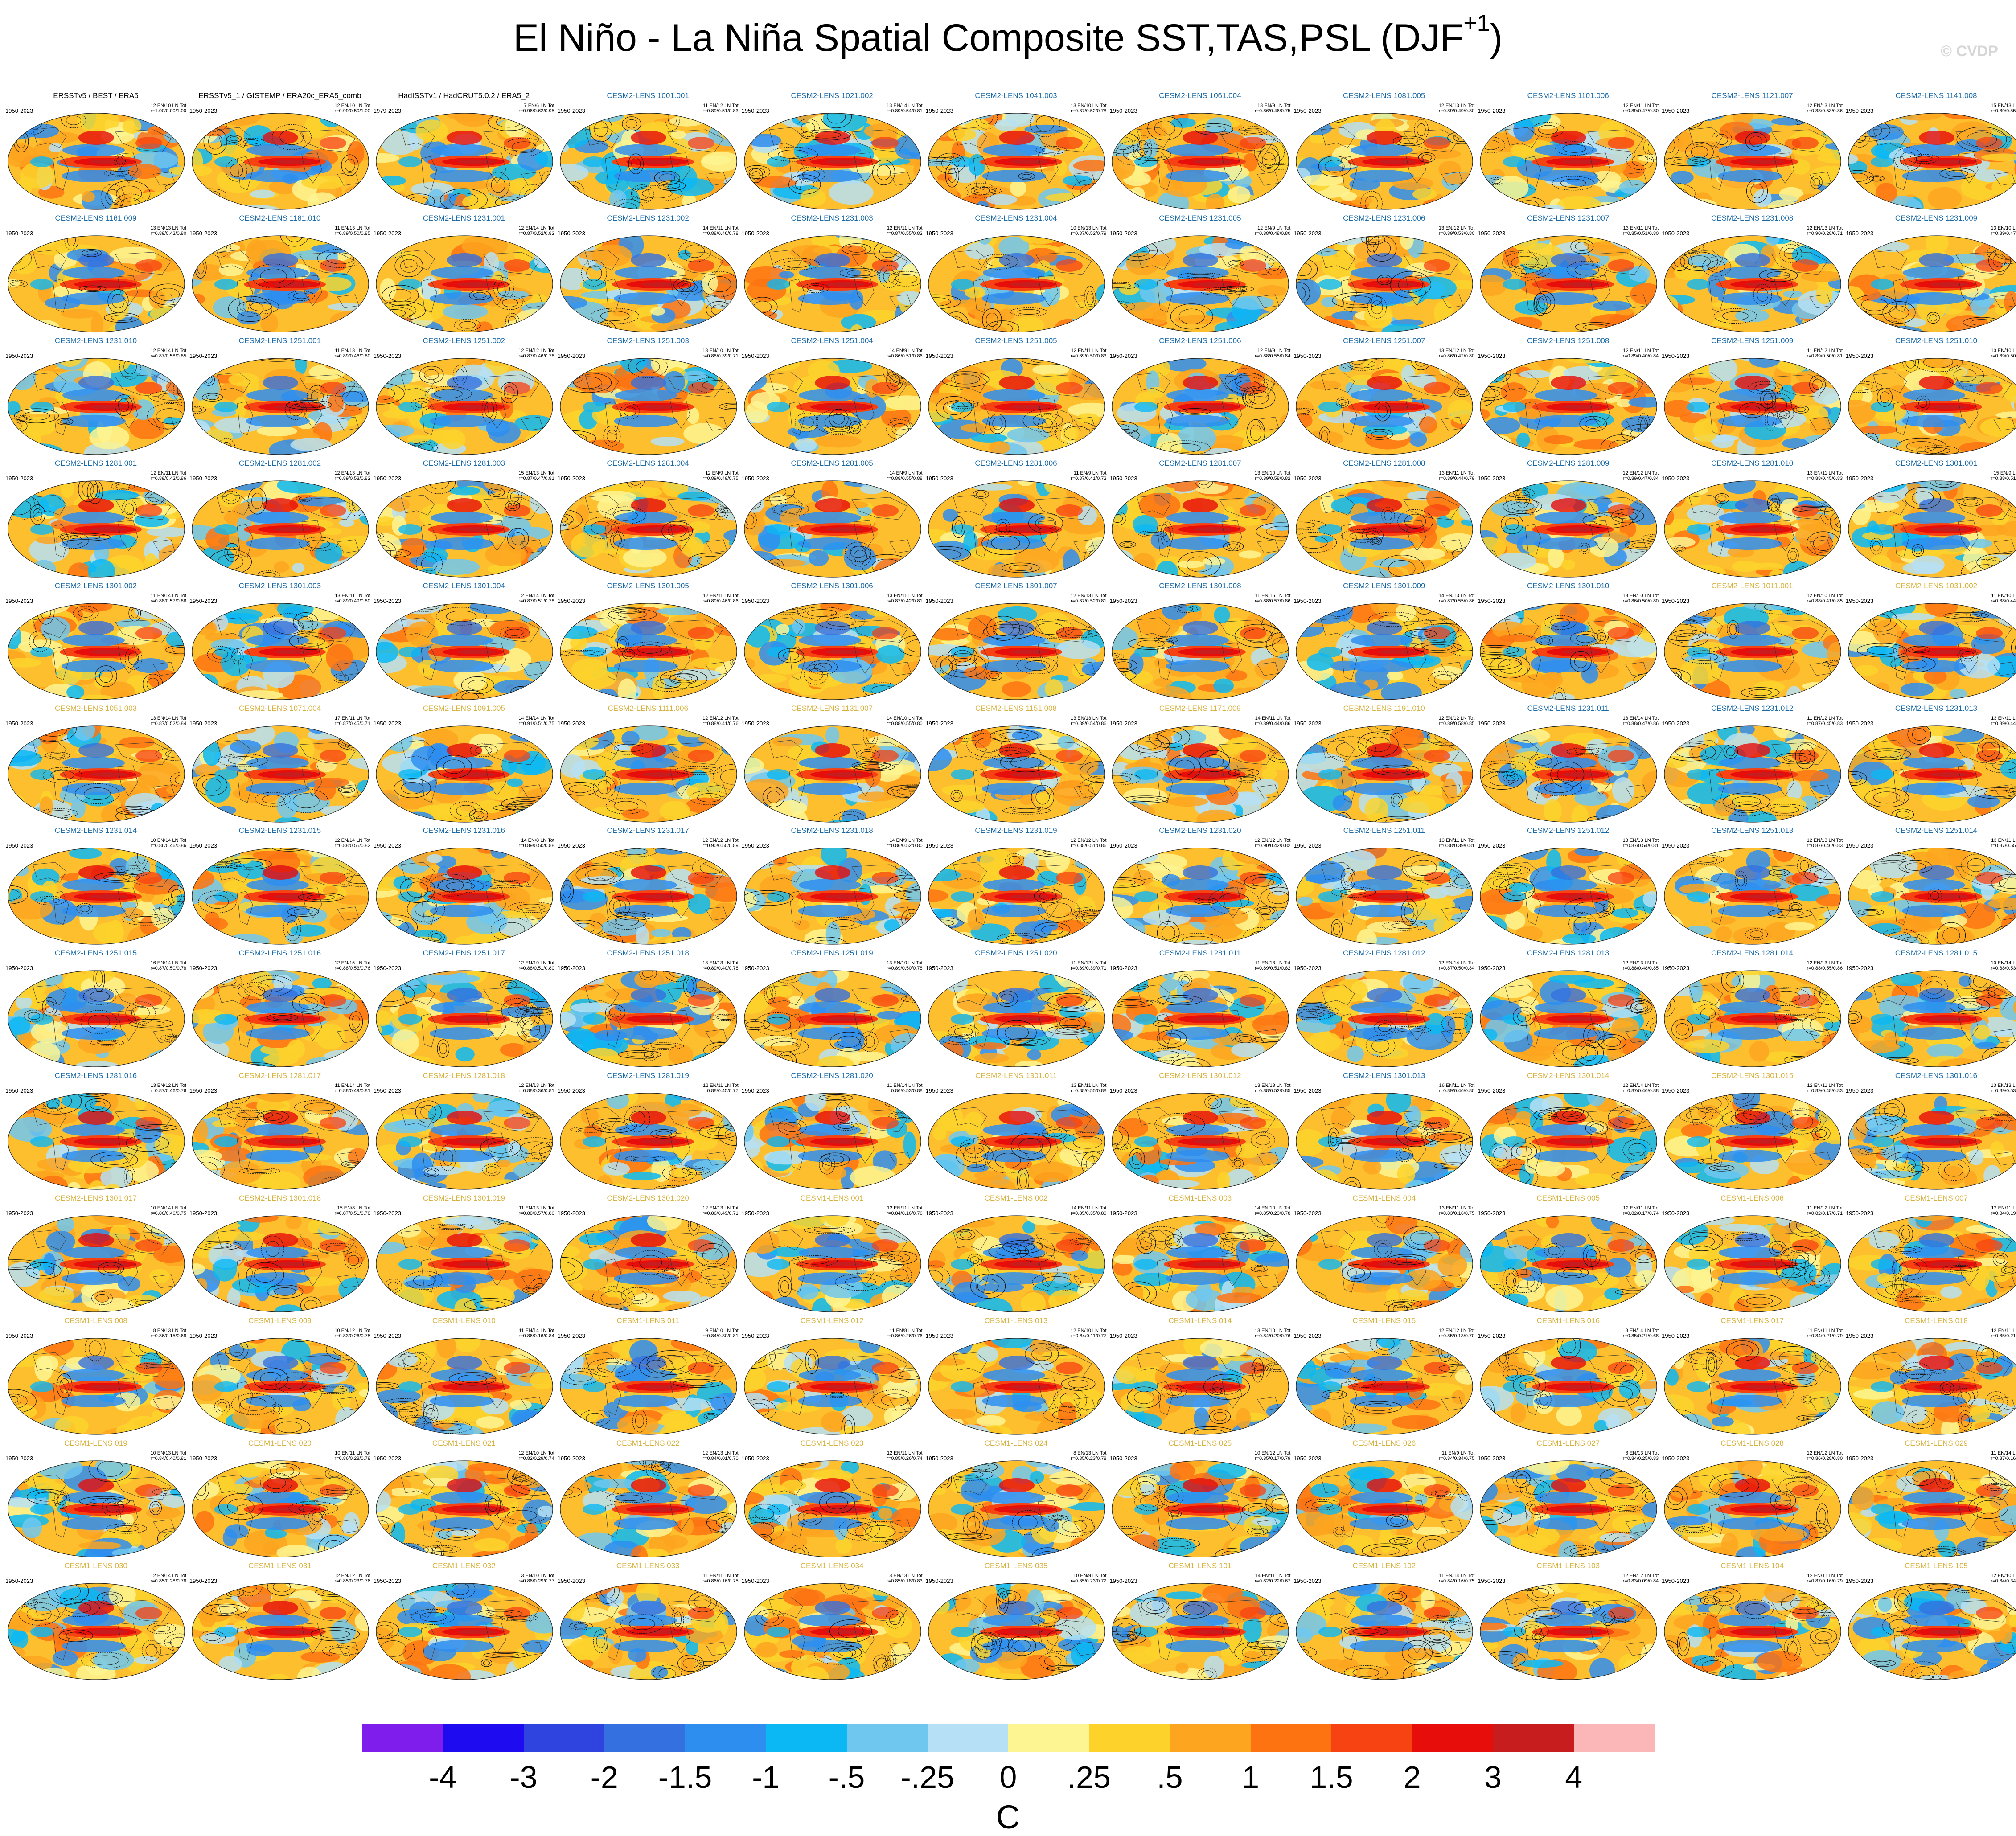 This screenshot has width=2016, height=1836. What do you see at coordinates (352, 718) in the screenshot?
I see `panel-stat-line: 17 EN/11 LN Tot` at bounding box center [352, 718].